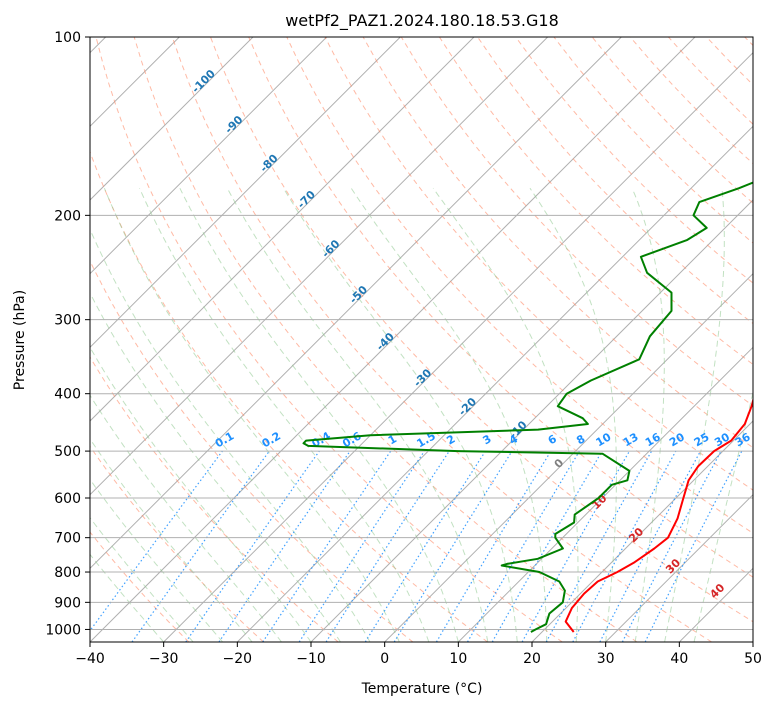 The width and height of the screenshot is (775, 708). Describe the element at coordinates (422, 689) in the screenshot. I see `x-axis-label: Temperature (°C)` at that location.